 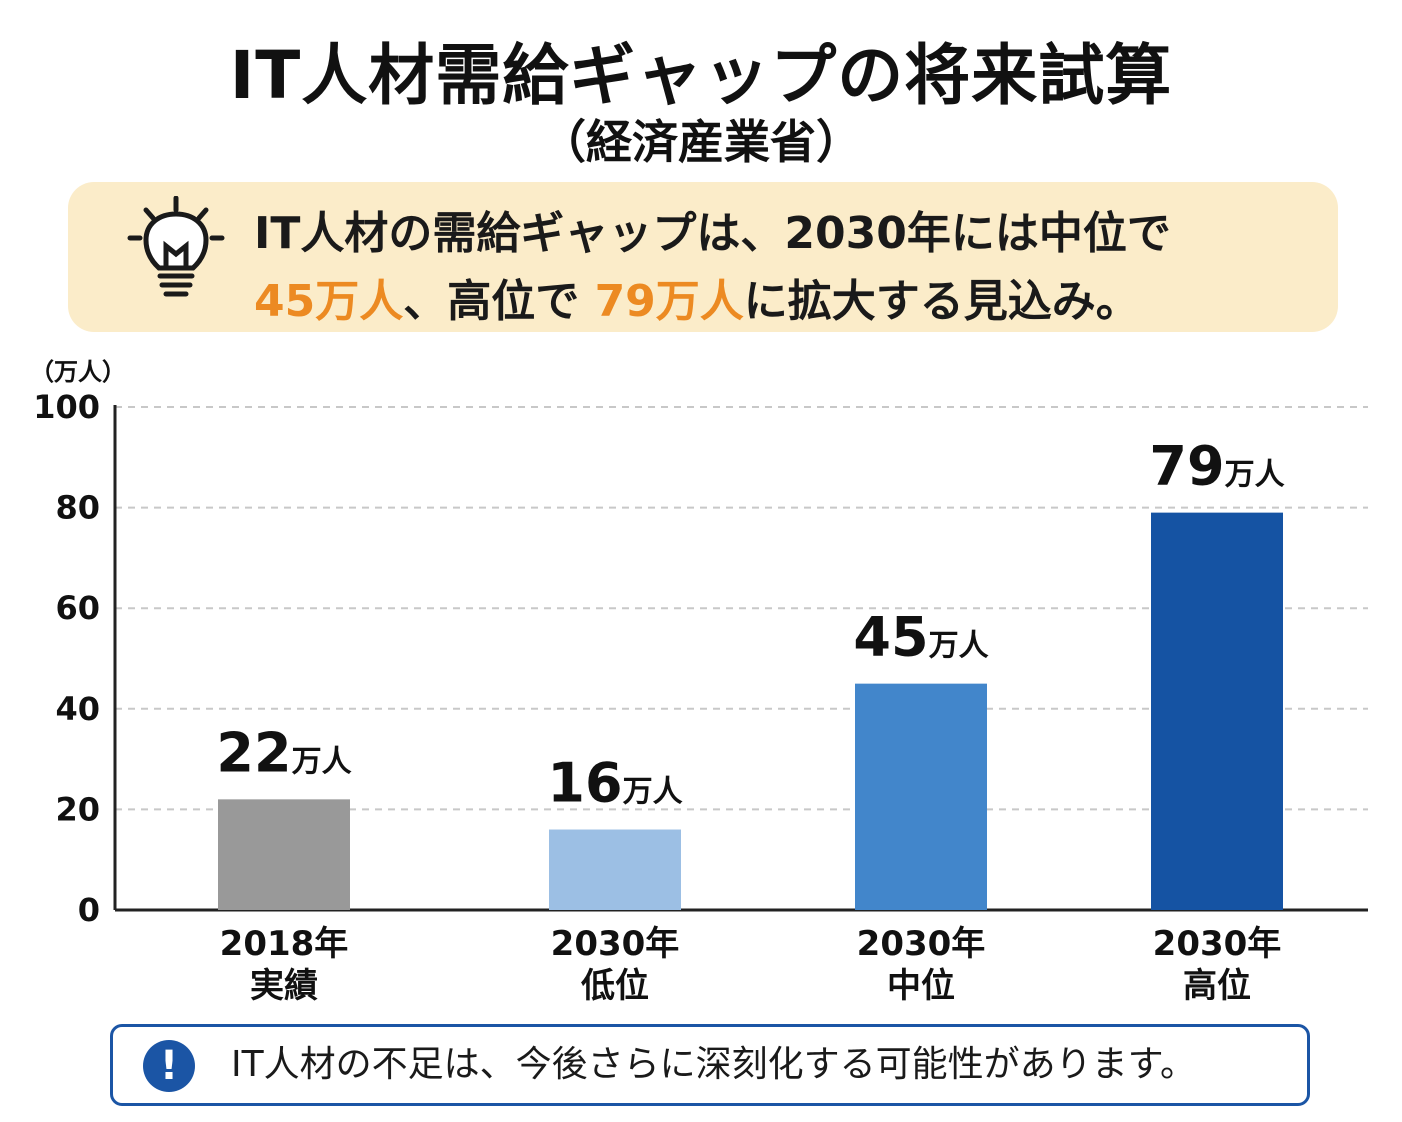 What do you see at coordinates (669, 301) in the screenshot?
I see `callout-highlight-high: 79万人` at bounding box center [669, 301].